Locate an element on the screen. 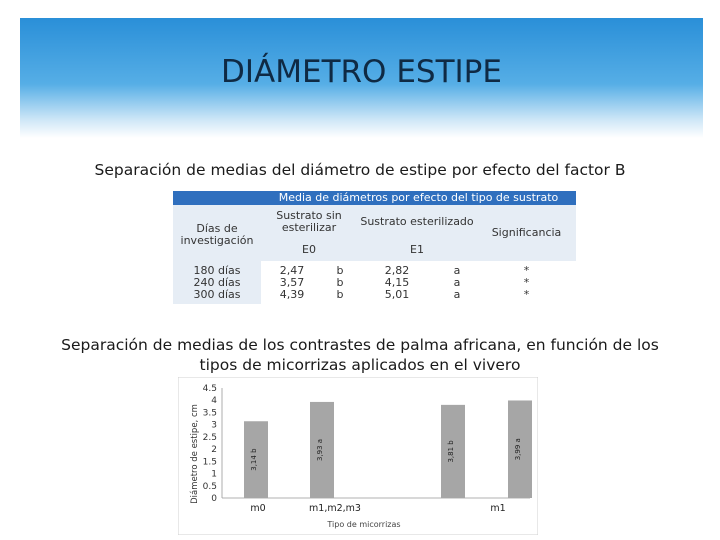 This screenshot has width=720, height=540. y-axis-label: Diámetro de estipe, cm is located at coordinates (195, 454).